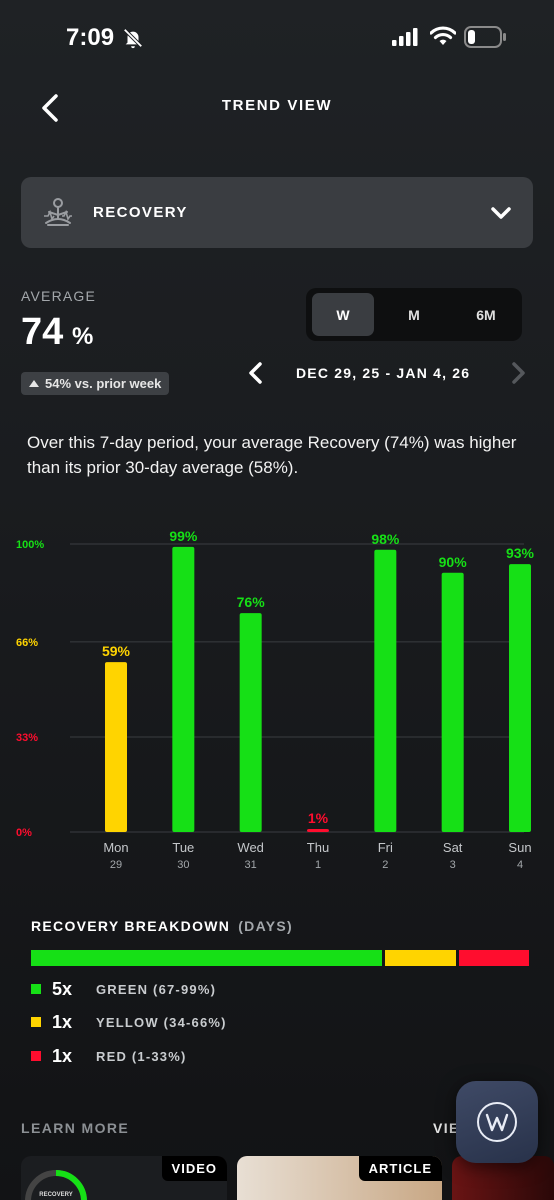  What do you see at coordinates (503, 1178) in the screenshot?
I see `learn-card-third` at bounding box center [503, 1178].